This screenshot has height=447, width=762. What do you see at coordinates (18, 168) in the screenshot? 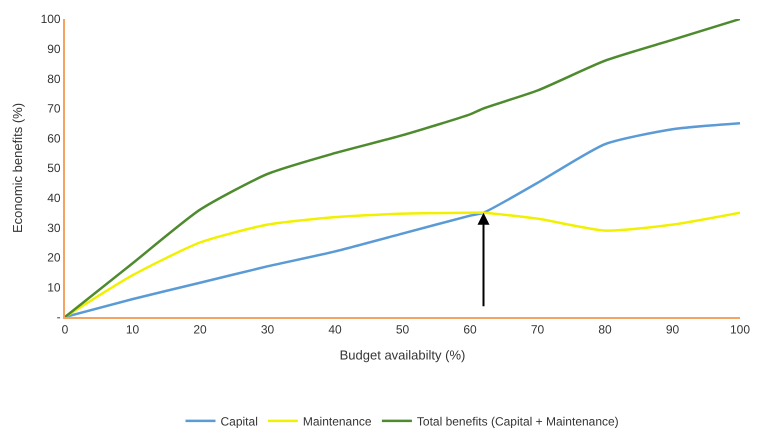
I see `y-axis-title: Economic benefits (%)` at bounding box center [18, 168].